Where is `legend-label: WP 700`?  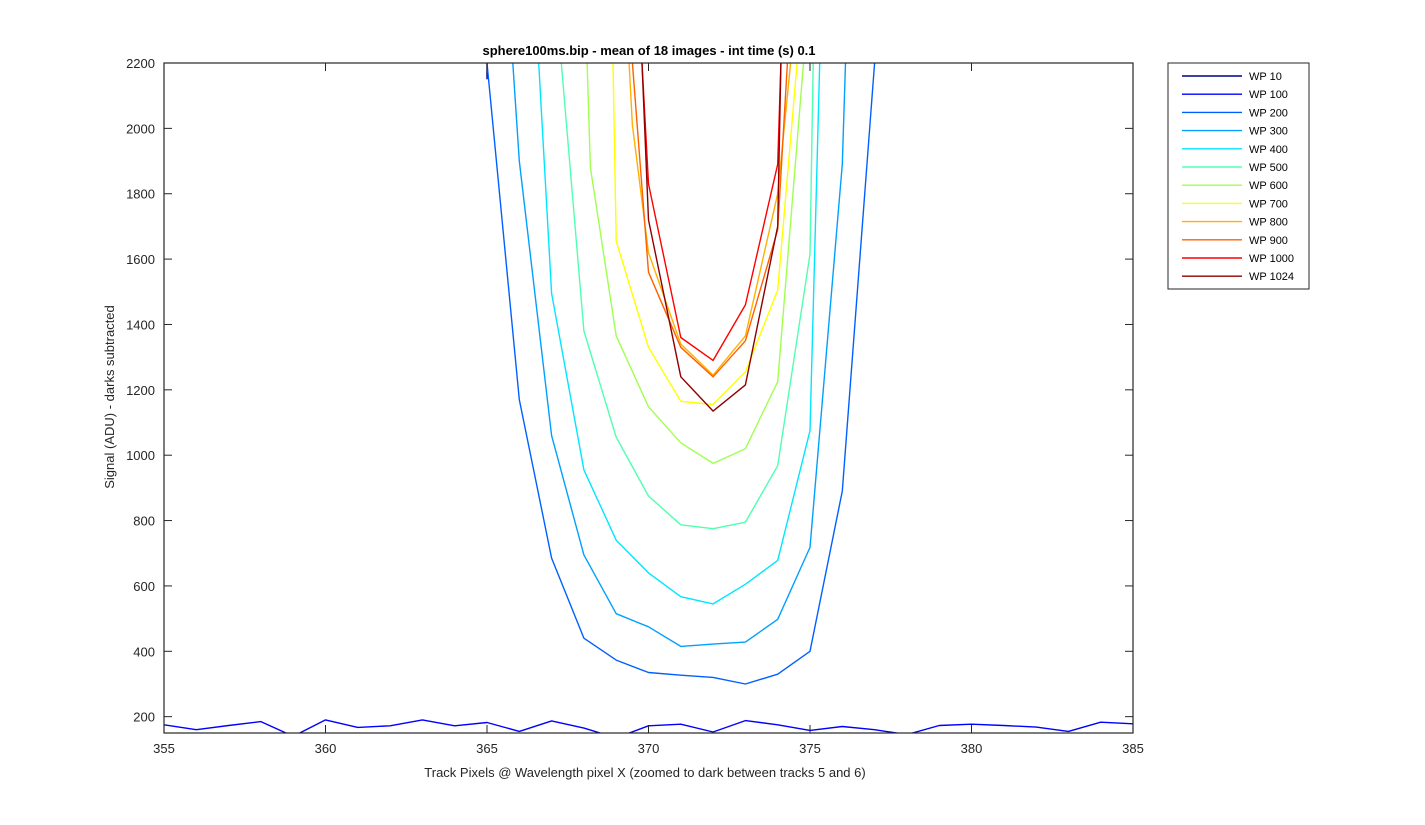
legend-label: WP 700 is located at coordinates (1268, 204).